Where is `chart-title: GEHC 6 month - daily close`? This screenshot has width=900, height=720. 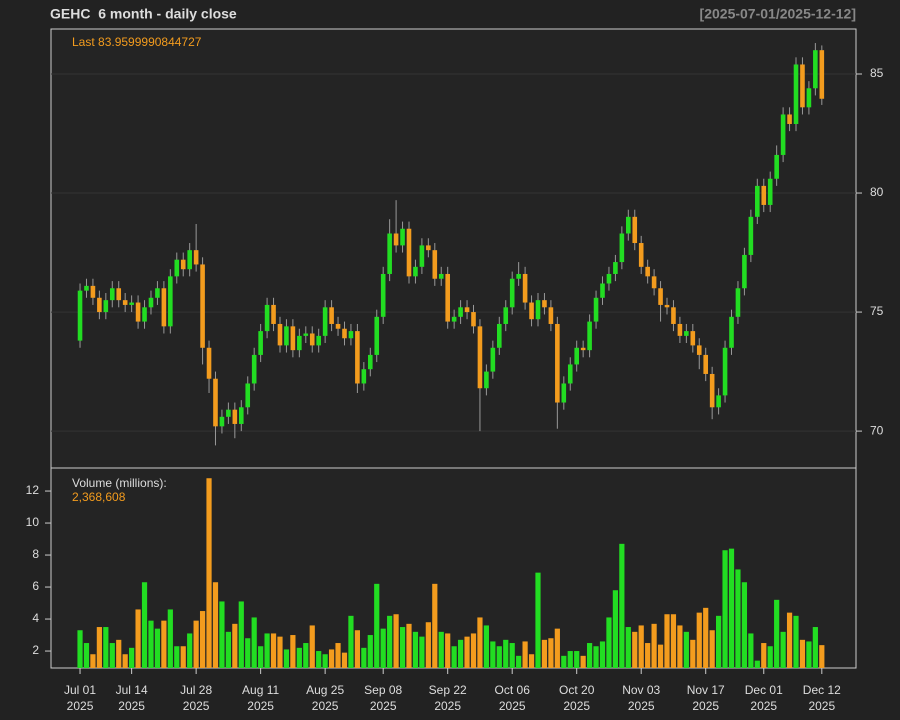 chart-title: GEHC 6 month - daily close is located at coordinates (143, 14).